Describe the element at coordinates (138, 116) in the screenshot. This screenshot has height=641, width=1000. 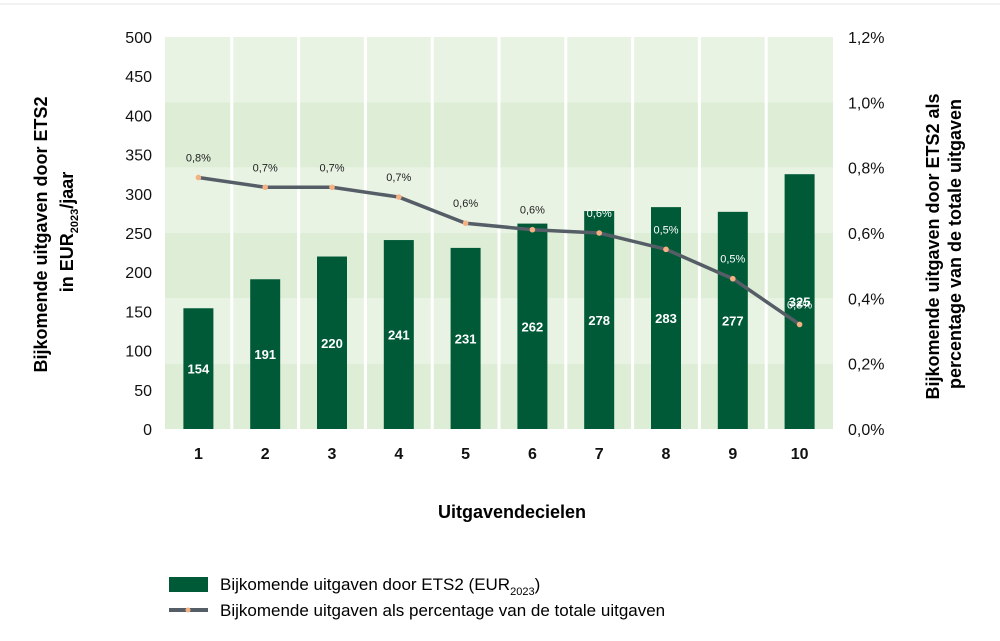
I see `left-tick-label: 400` at that location.